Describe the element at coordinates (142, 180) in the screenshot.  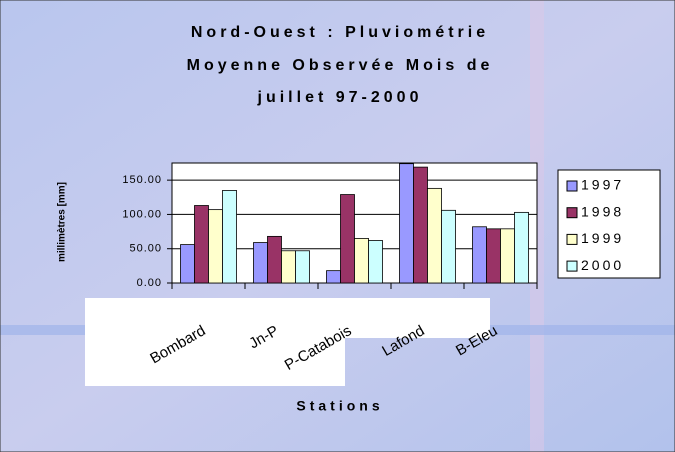
I see `y-tick-label: 150.00` at that location.